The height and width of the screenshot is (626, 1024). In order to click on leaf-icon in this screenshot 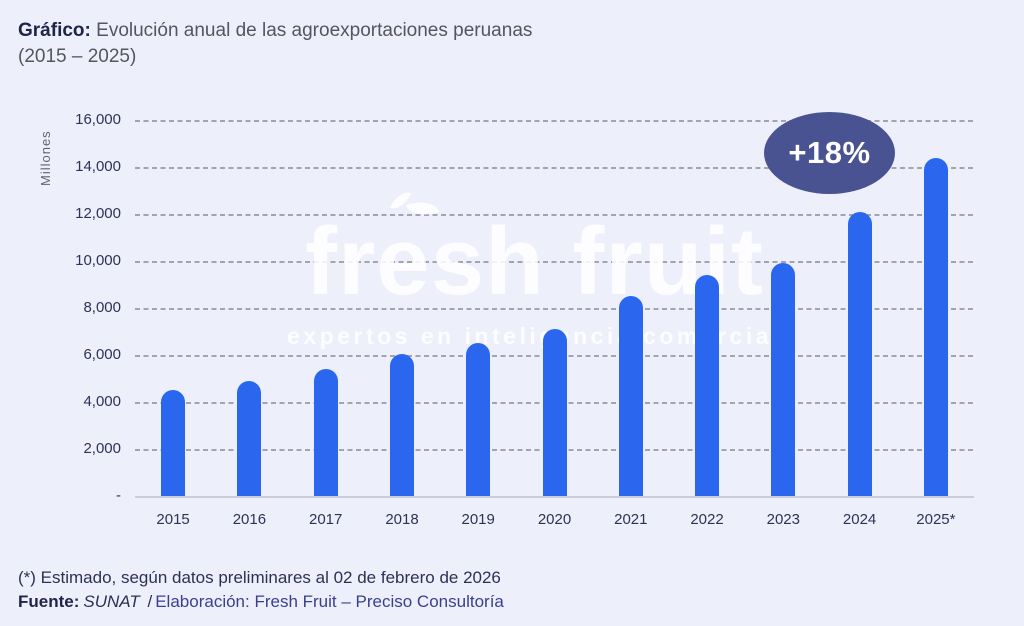, I will do `click(413, 205)`.